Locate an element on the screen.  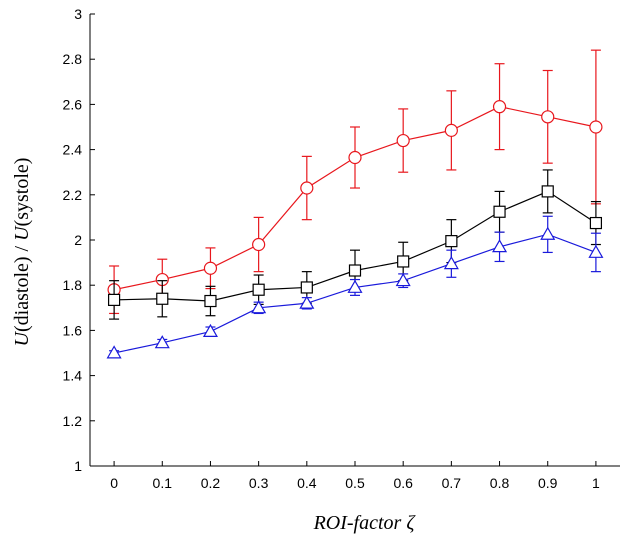
x-tick-label: 0 is located at coordinates (114, 483).